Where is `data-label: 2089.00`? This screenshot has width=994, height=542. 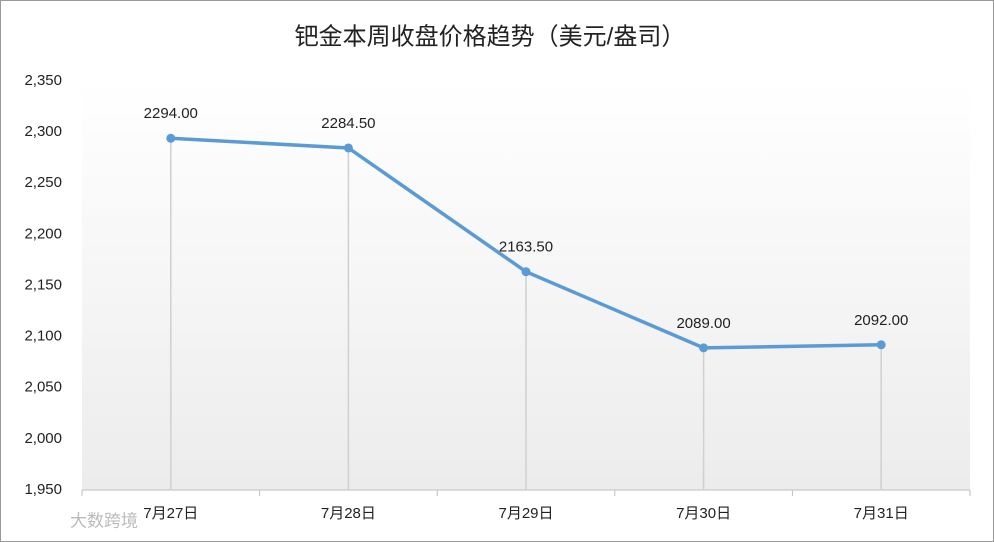
data-label: 2089.00 is located at coordinates (703, 323).